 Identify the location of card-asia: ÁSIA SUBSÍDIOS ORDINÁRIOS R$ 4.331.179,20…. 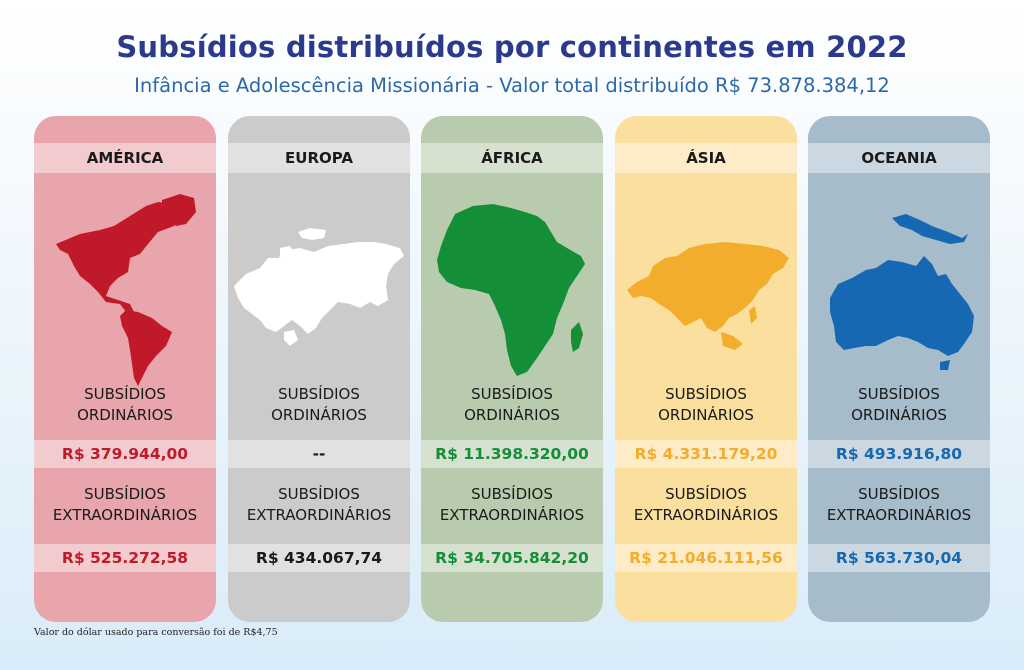
(706, 369).